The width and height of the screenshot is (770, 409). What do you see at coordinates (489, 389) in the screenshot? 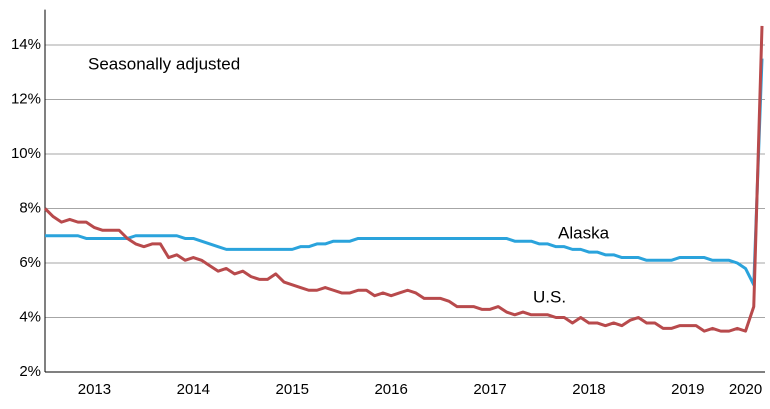
I see `x-tick-label: 2017` at bounding box center [489, 389].